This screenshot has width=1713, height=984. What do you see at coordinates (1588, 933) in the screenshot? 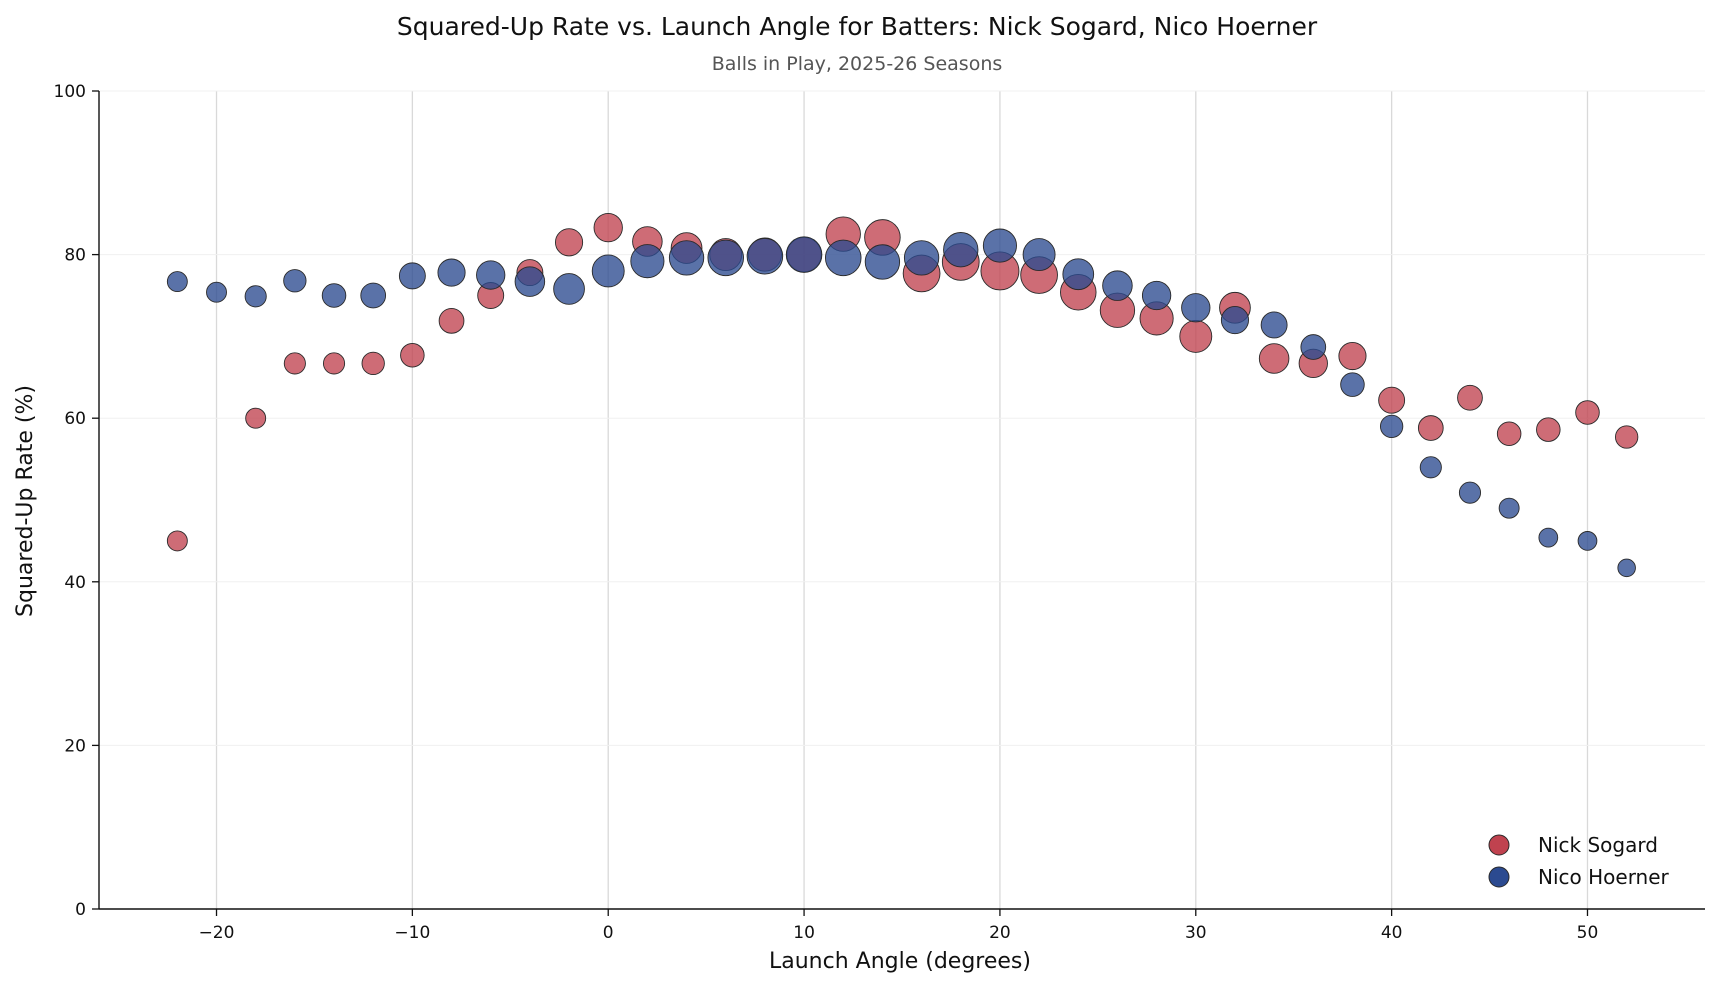
I see `x-tick-label: 50` at bounding box center [1588, 933].